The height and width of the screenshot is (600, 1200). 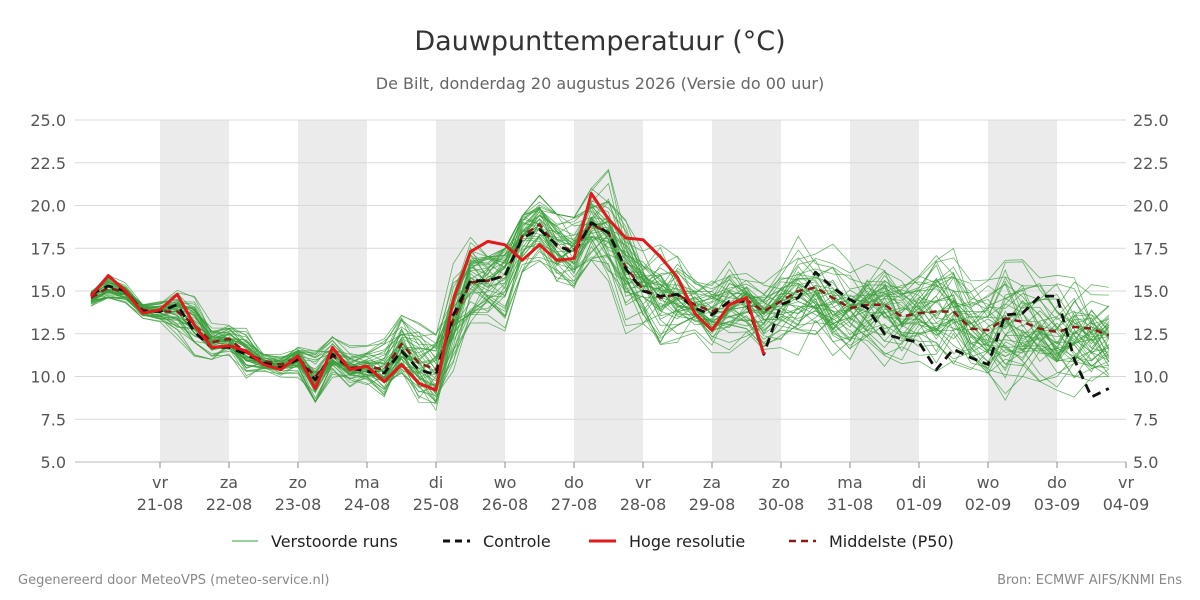 What do you see at coordinates (1089, 580) in the screenshot?
I see `footer-source: Bron: ECMWF AIFS/KNMI Ens` at bounding box center [1089, 580].